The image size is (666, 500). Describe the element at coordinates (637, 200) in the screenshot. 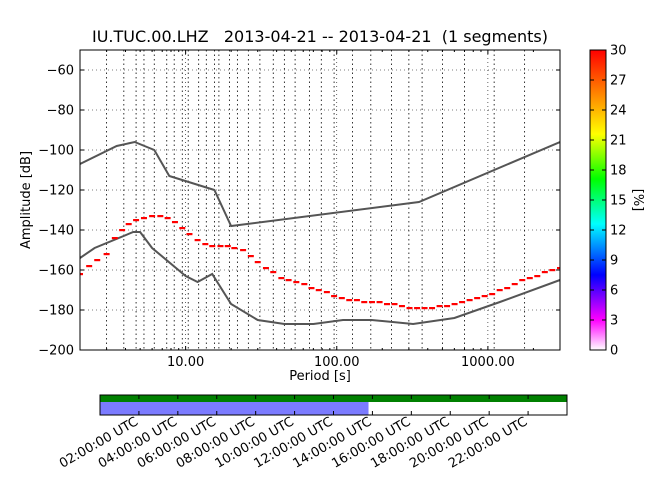

I see `colorbar-label: [%]` at that location.